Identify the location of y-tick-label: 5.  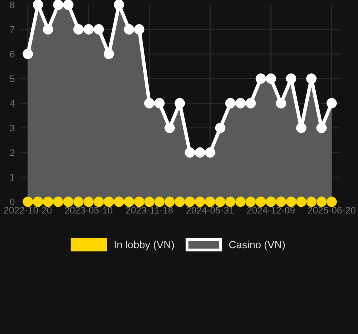
(12, 79).